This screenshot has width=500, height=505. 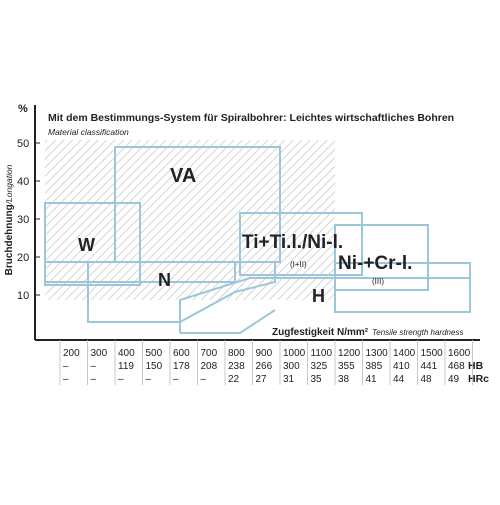 I want to click on table-cell: 800, so click(x=236, y=353).